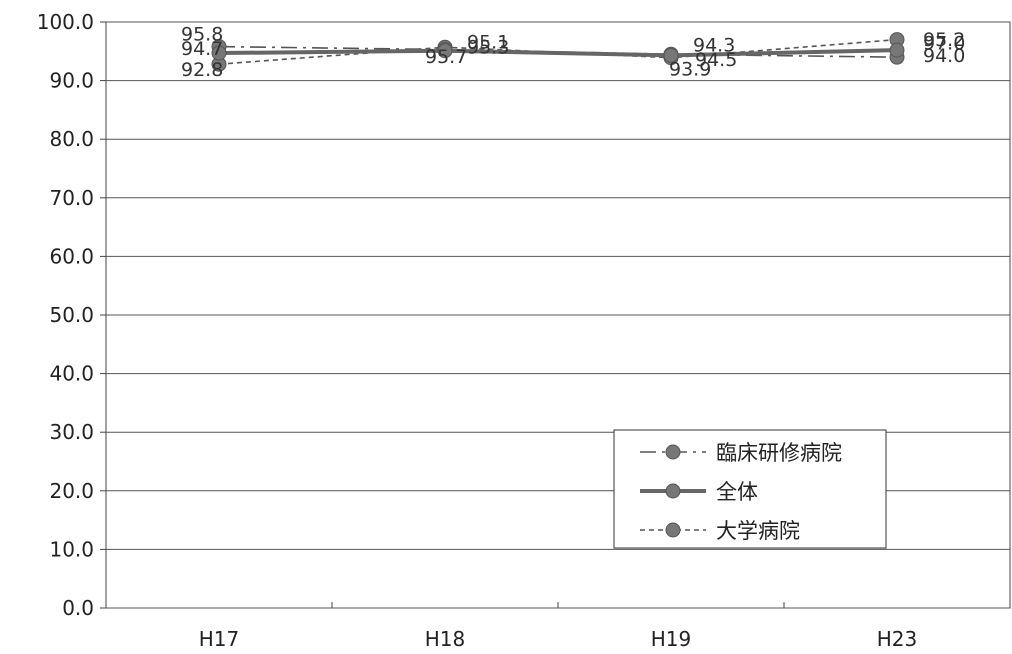 This screenshot has height=654, width=1012. Describe the element at coordinates (202, 70) in the screenshot. I see `data-label: 92.8` at that location.